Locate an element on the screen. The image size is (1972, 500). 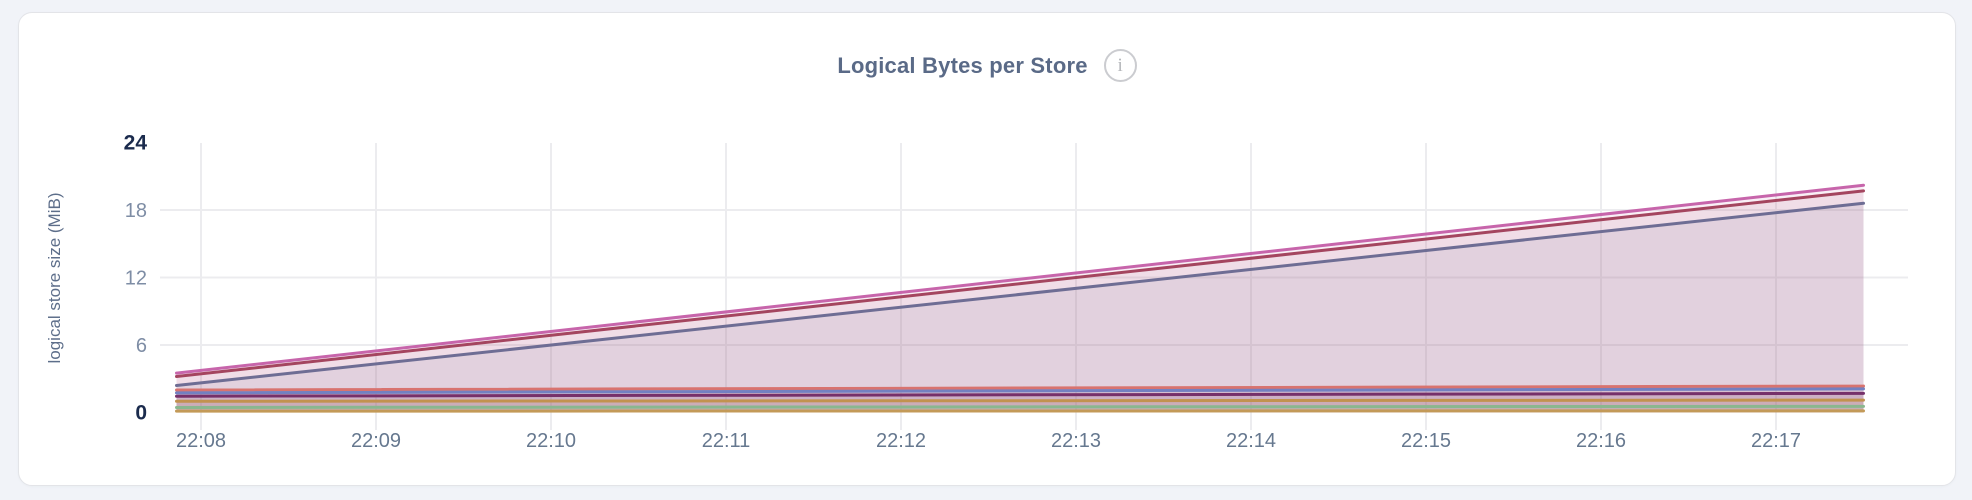
y-tick-label: 6 is located at coordinates (141, 346).